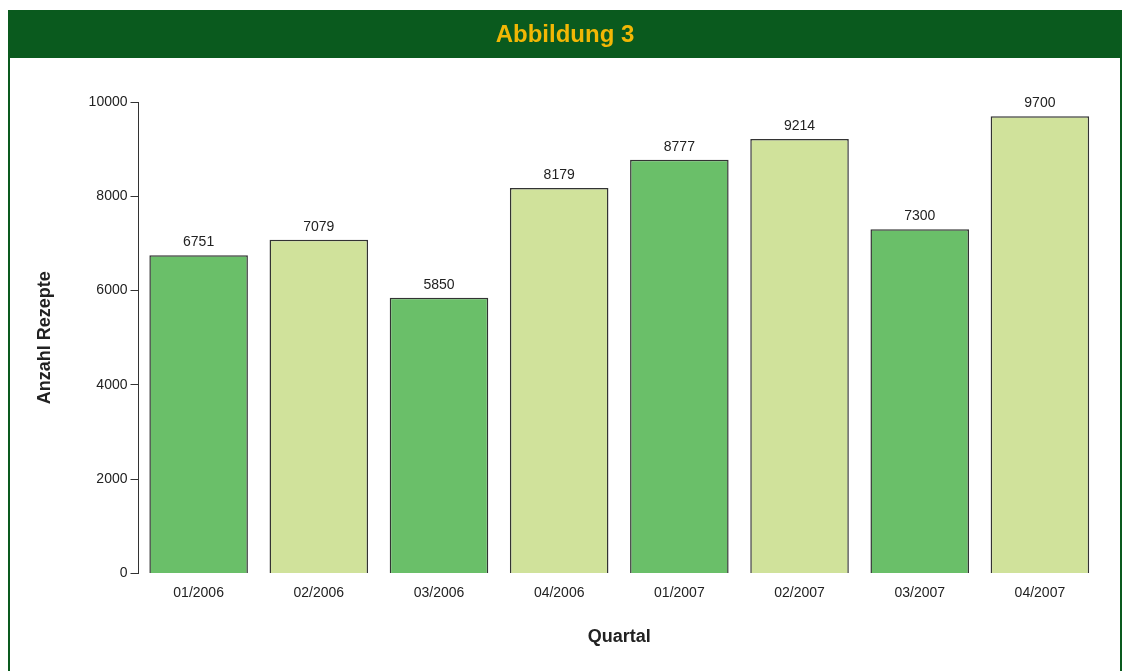 This screenshot has width=1132, height=671. What do you see at coordinates (112, 478) in the screenshot?
I see `y-tick-label: 2000` at bounding box center [112, 478].